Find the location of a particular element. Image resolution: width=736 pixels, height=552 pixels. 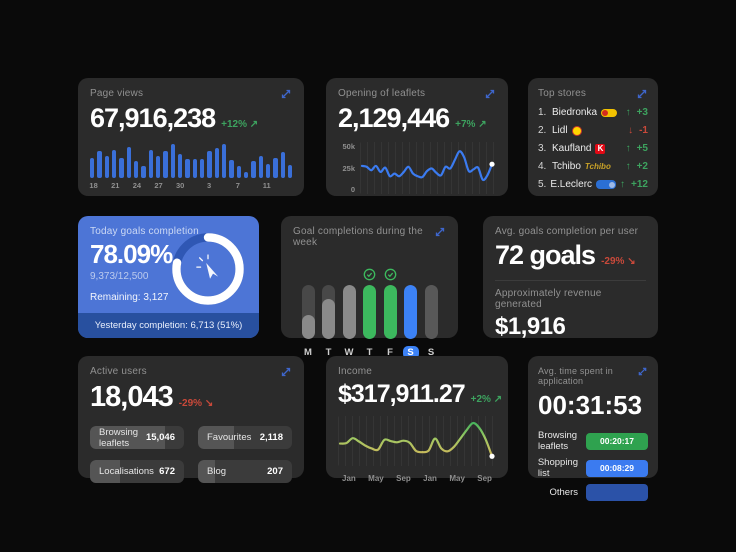

store-row: 4. Tchibo Tchibo ↑ +2 is located at coordinates (593, 166).